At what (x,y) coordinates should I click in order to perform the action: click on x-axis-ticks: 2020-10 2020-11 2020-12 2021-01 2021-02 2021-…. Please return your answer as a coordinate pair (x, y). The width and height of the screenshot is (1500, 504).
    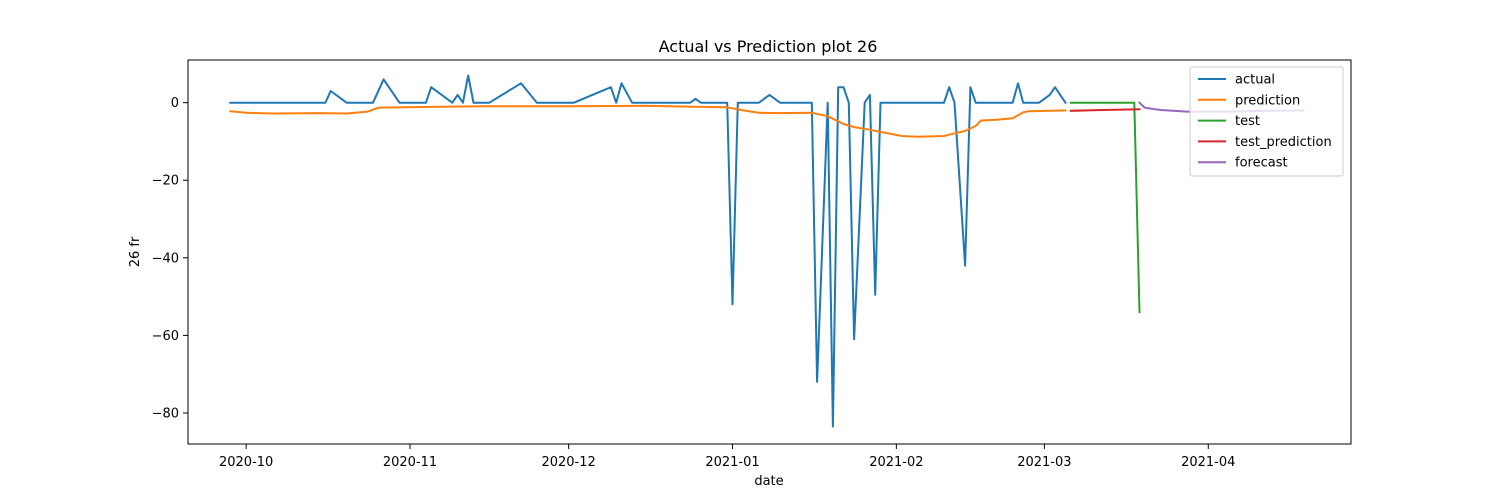
    Looking at the image, I should click on (727, 457).